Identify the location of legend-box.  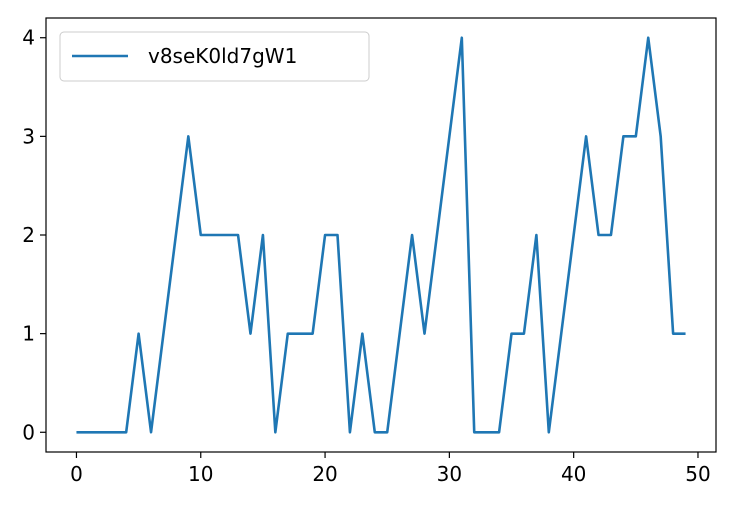
(214, 56).